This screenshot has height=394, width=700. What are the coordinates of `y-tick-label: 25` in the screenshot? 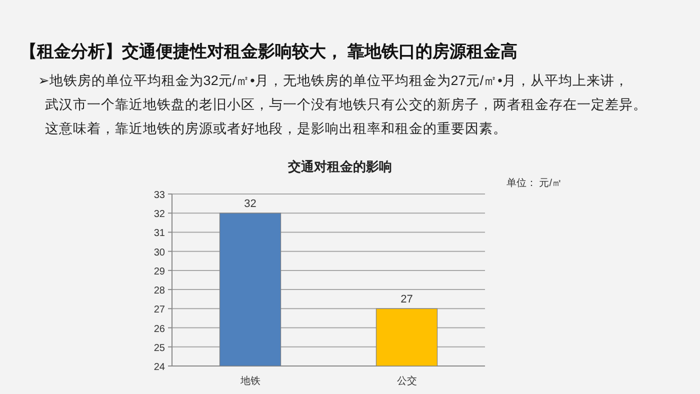 It's located at (160, 348).